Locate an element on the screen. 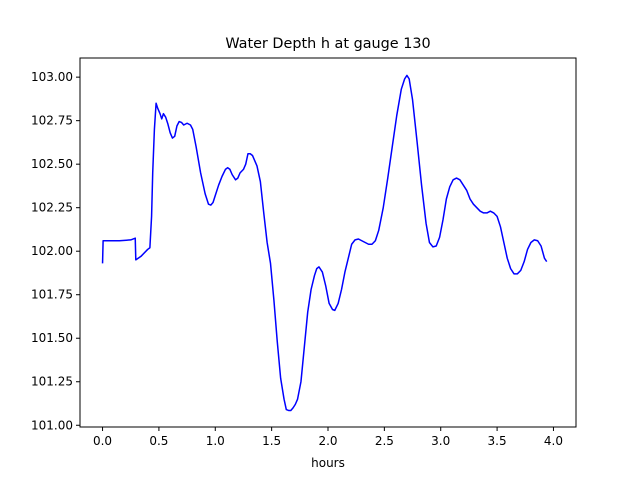 The height and width of the screenshot is (480, 640). x-tick-label: 2.5 is located at coordinates (384, 441).